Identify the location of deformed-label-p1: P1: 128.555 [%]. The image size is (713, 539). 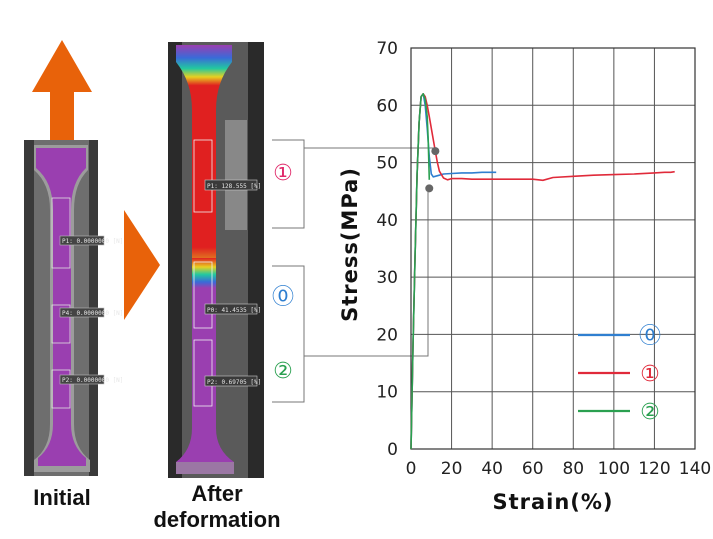
(234, 186).